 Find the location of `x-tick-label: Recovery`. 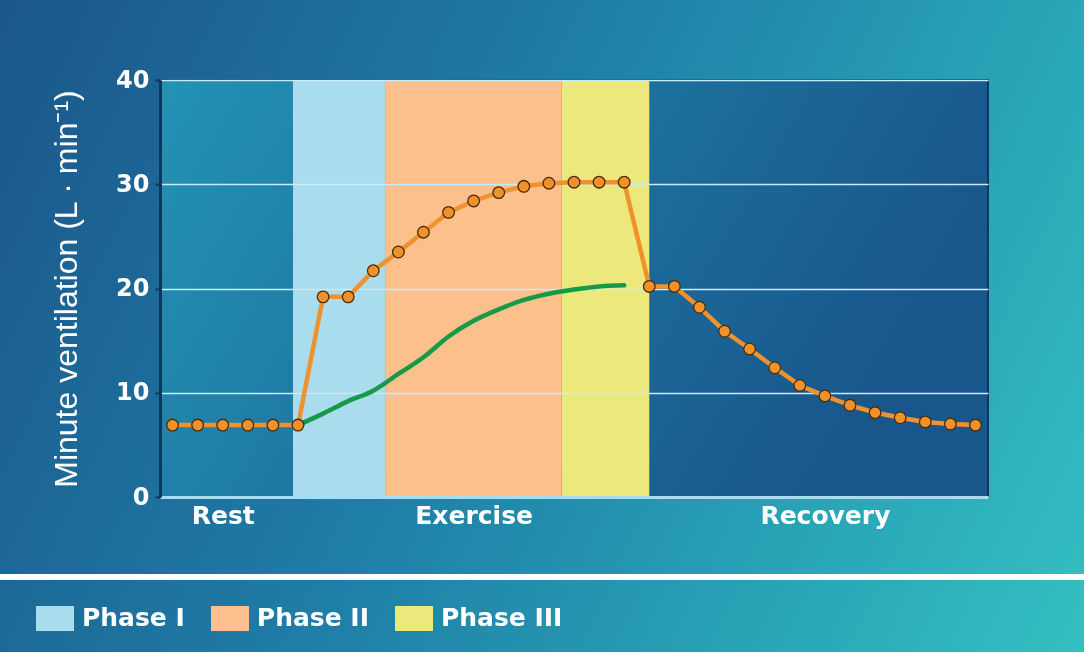

x-tick-label: Recovery is located at coordinates (825, 515).